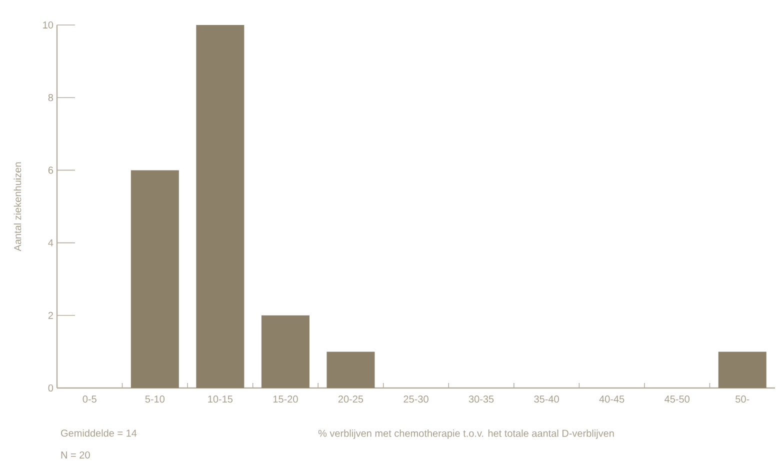  What do you see at coordinates (466, 434) in the screenshot?
I see `x-axis-title: % verblijven met chemotherapie t.o.v. het totale aantal D-verblijven` at bounding box center [466, 434].